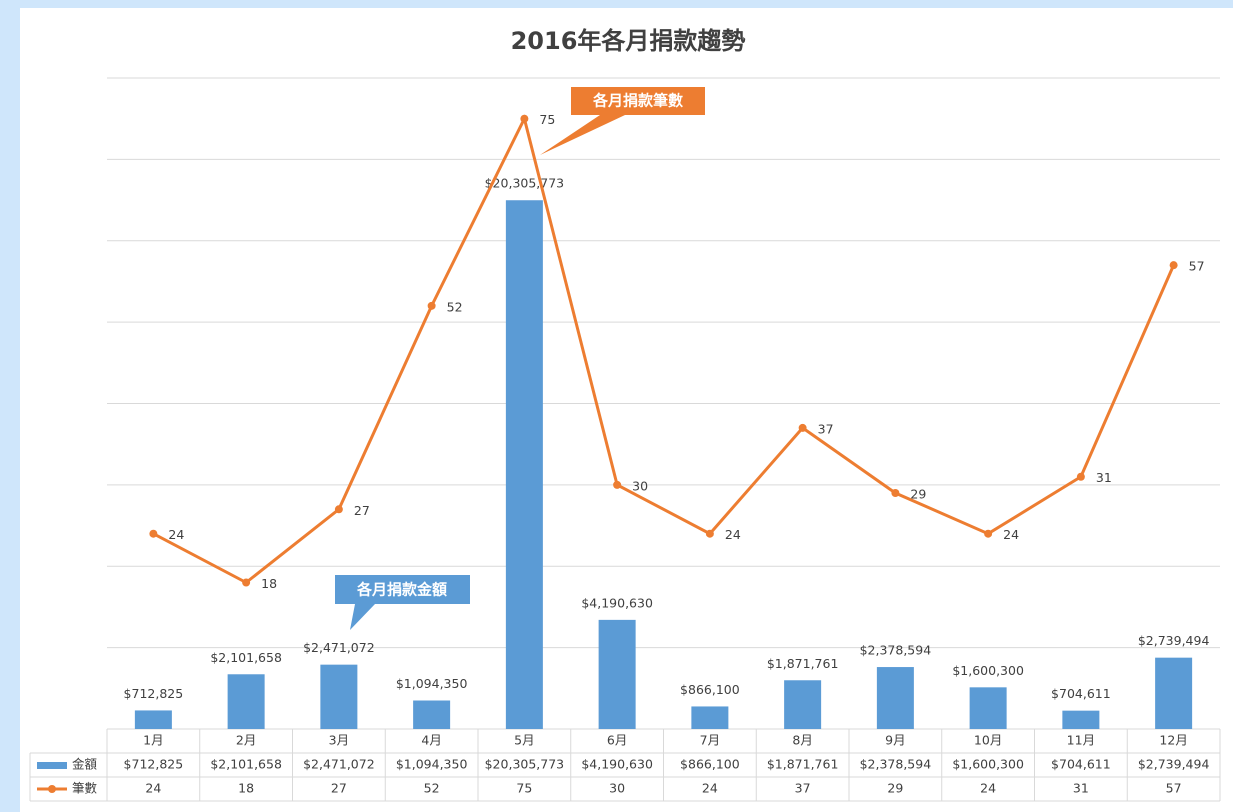  I want to click on line-label: 31, so click(1104, 477).